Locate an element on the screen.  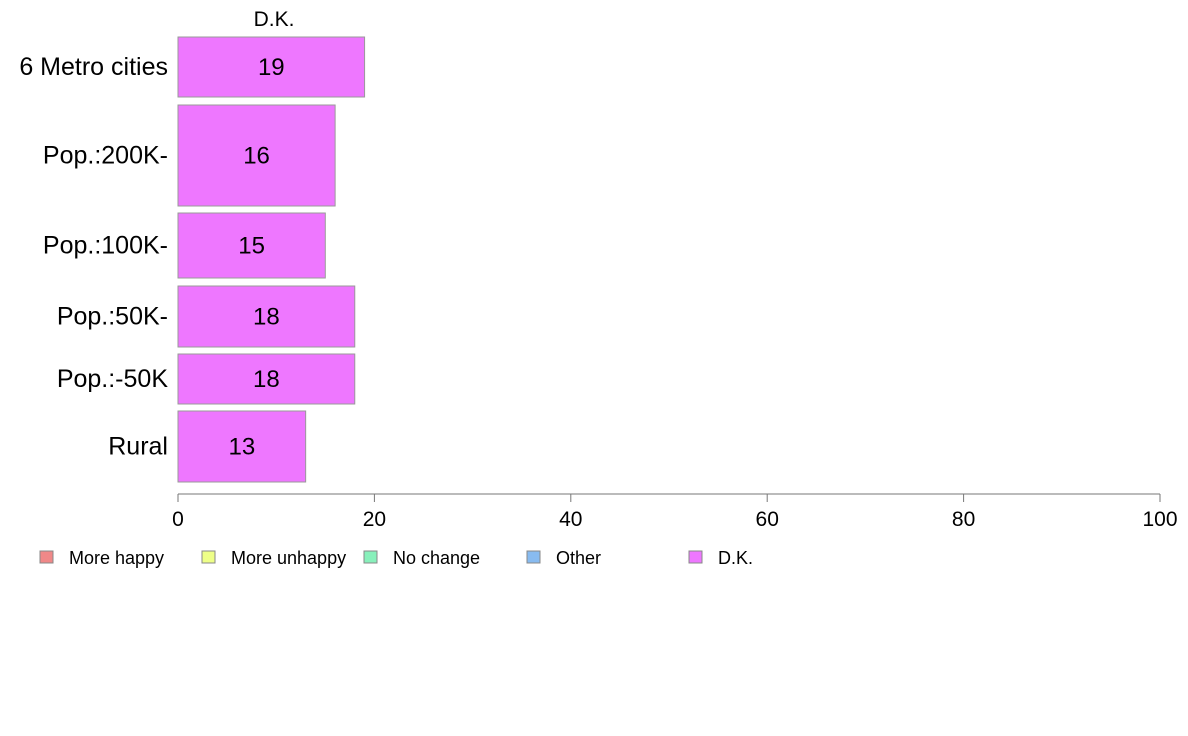
category-label: Pop.:50K- is located at coordinates (112, 317).